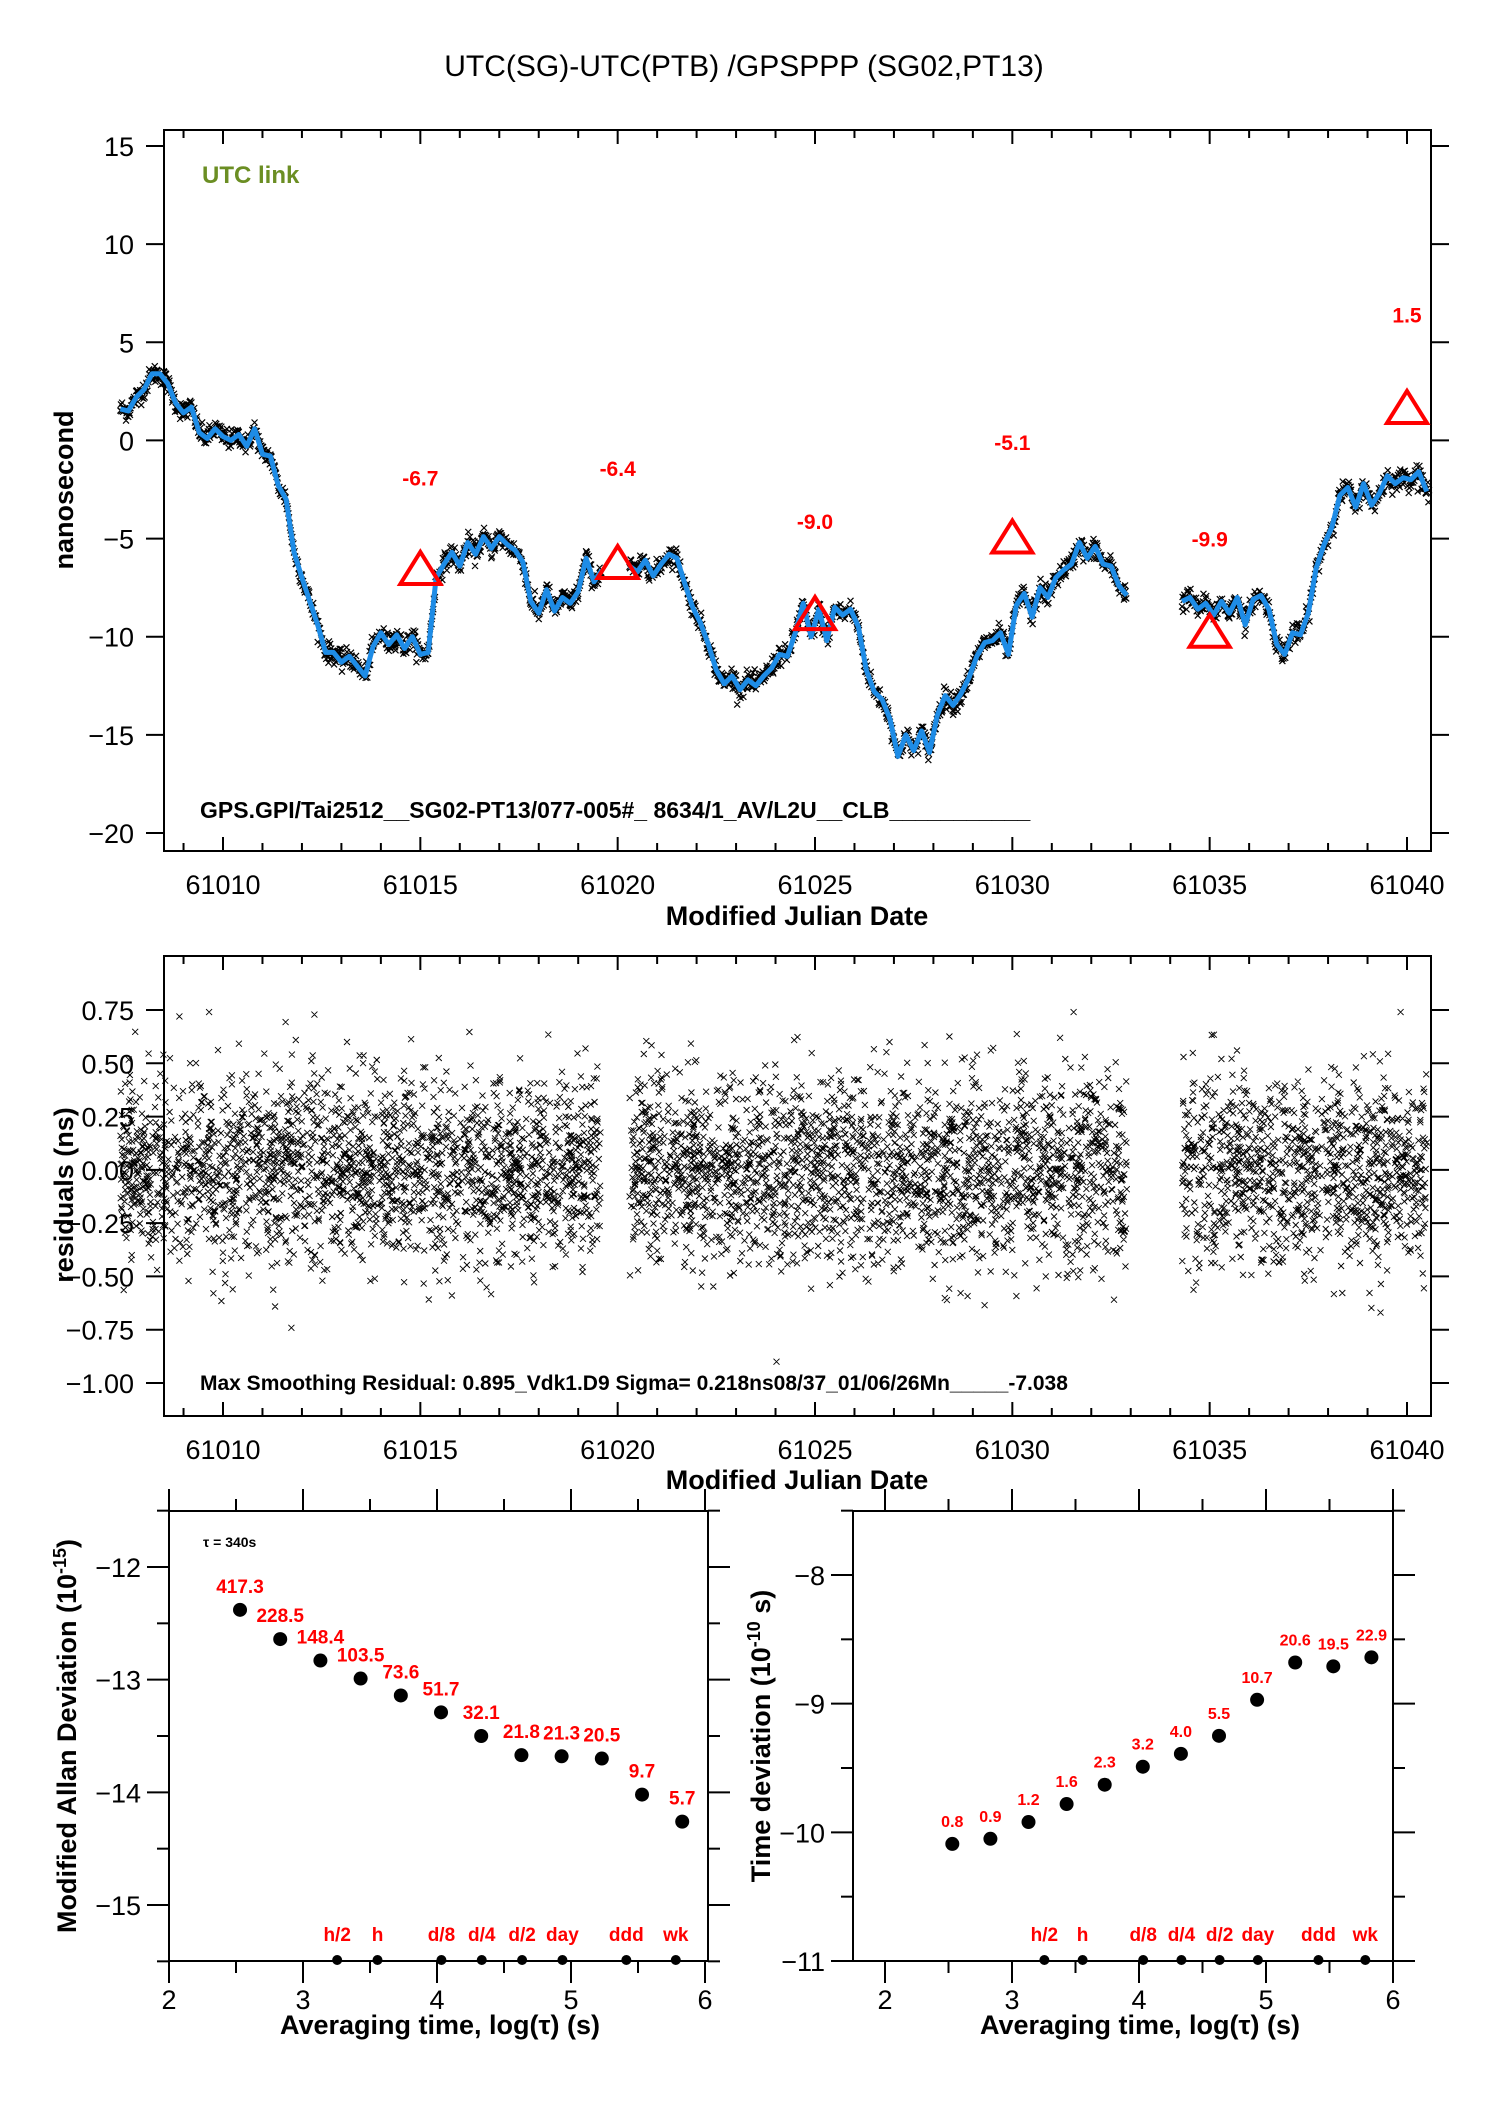  What do you see at coordinates (107, 1064) in the screenshot?
I see `y-tick-label: 0.50` at bounding box center [107, 1064].